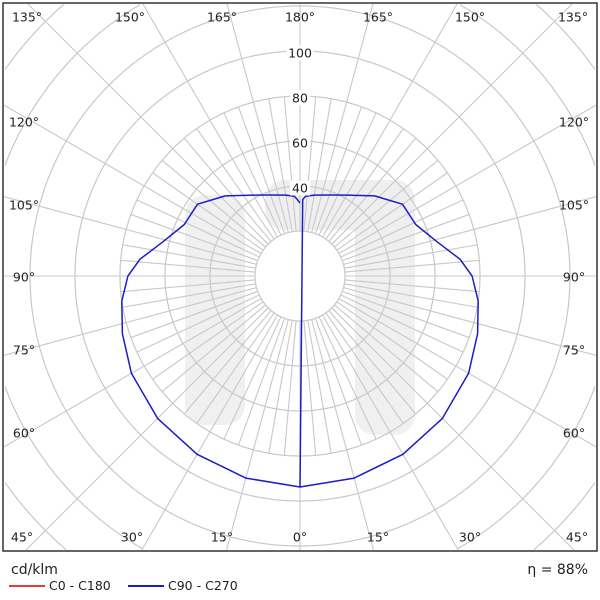  Describe the element at coordinates (300, 17) in the screenshot. I see `angle-label: 180°` at that location.